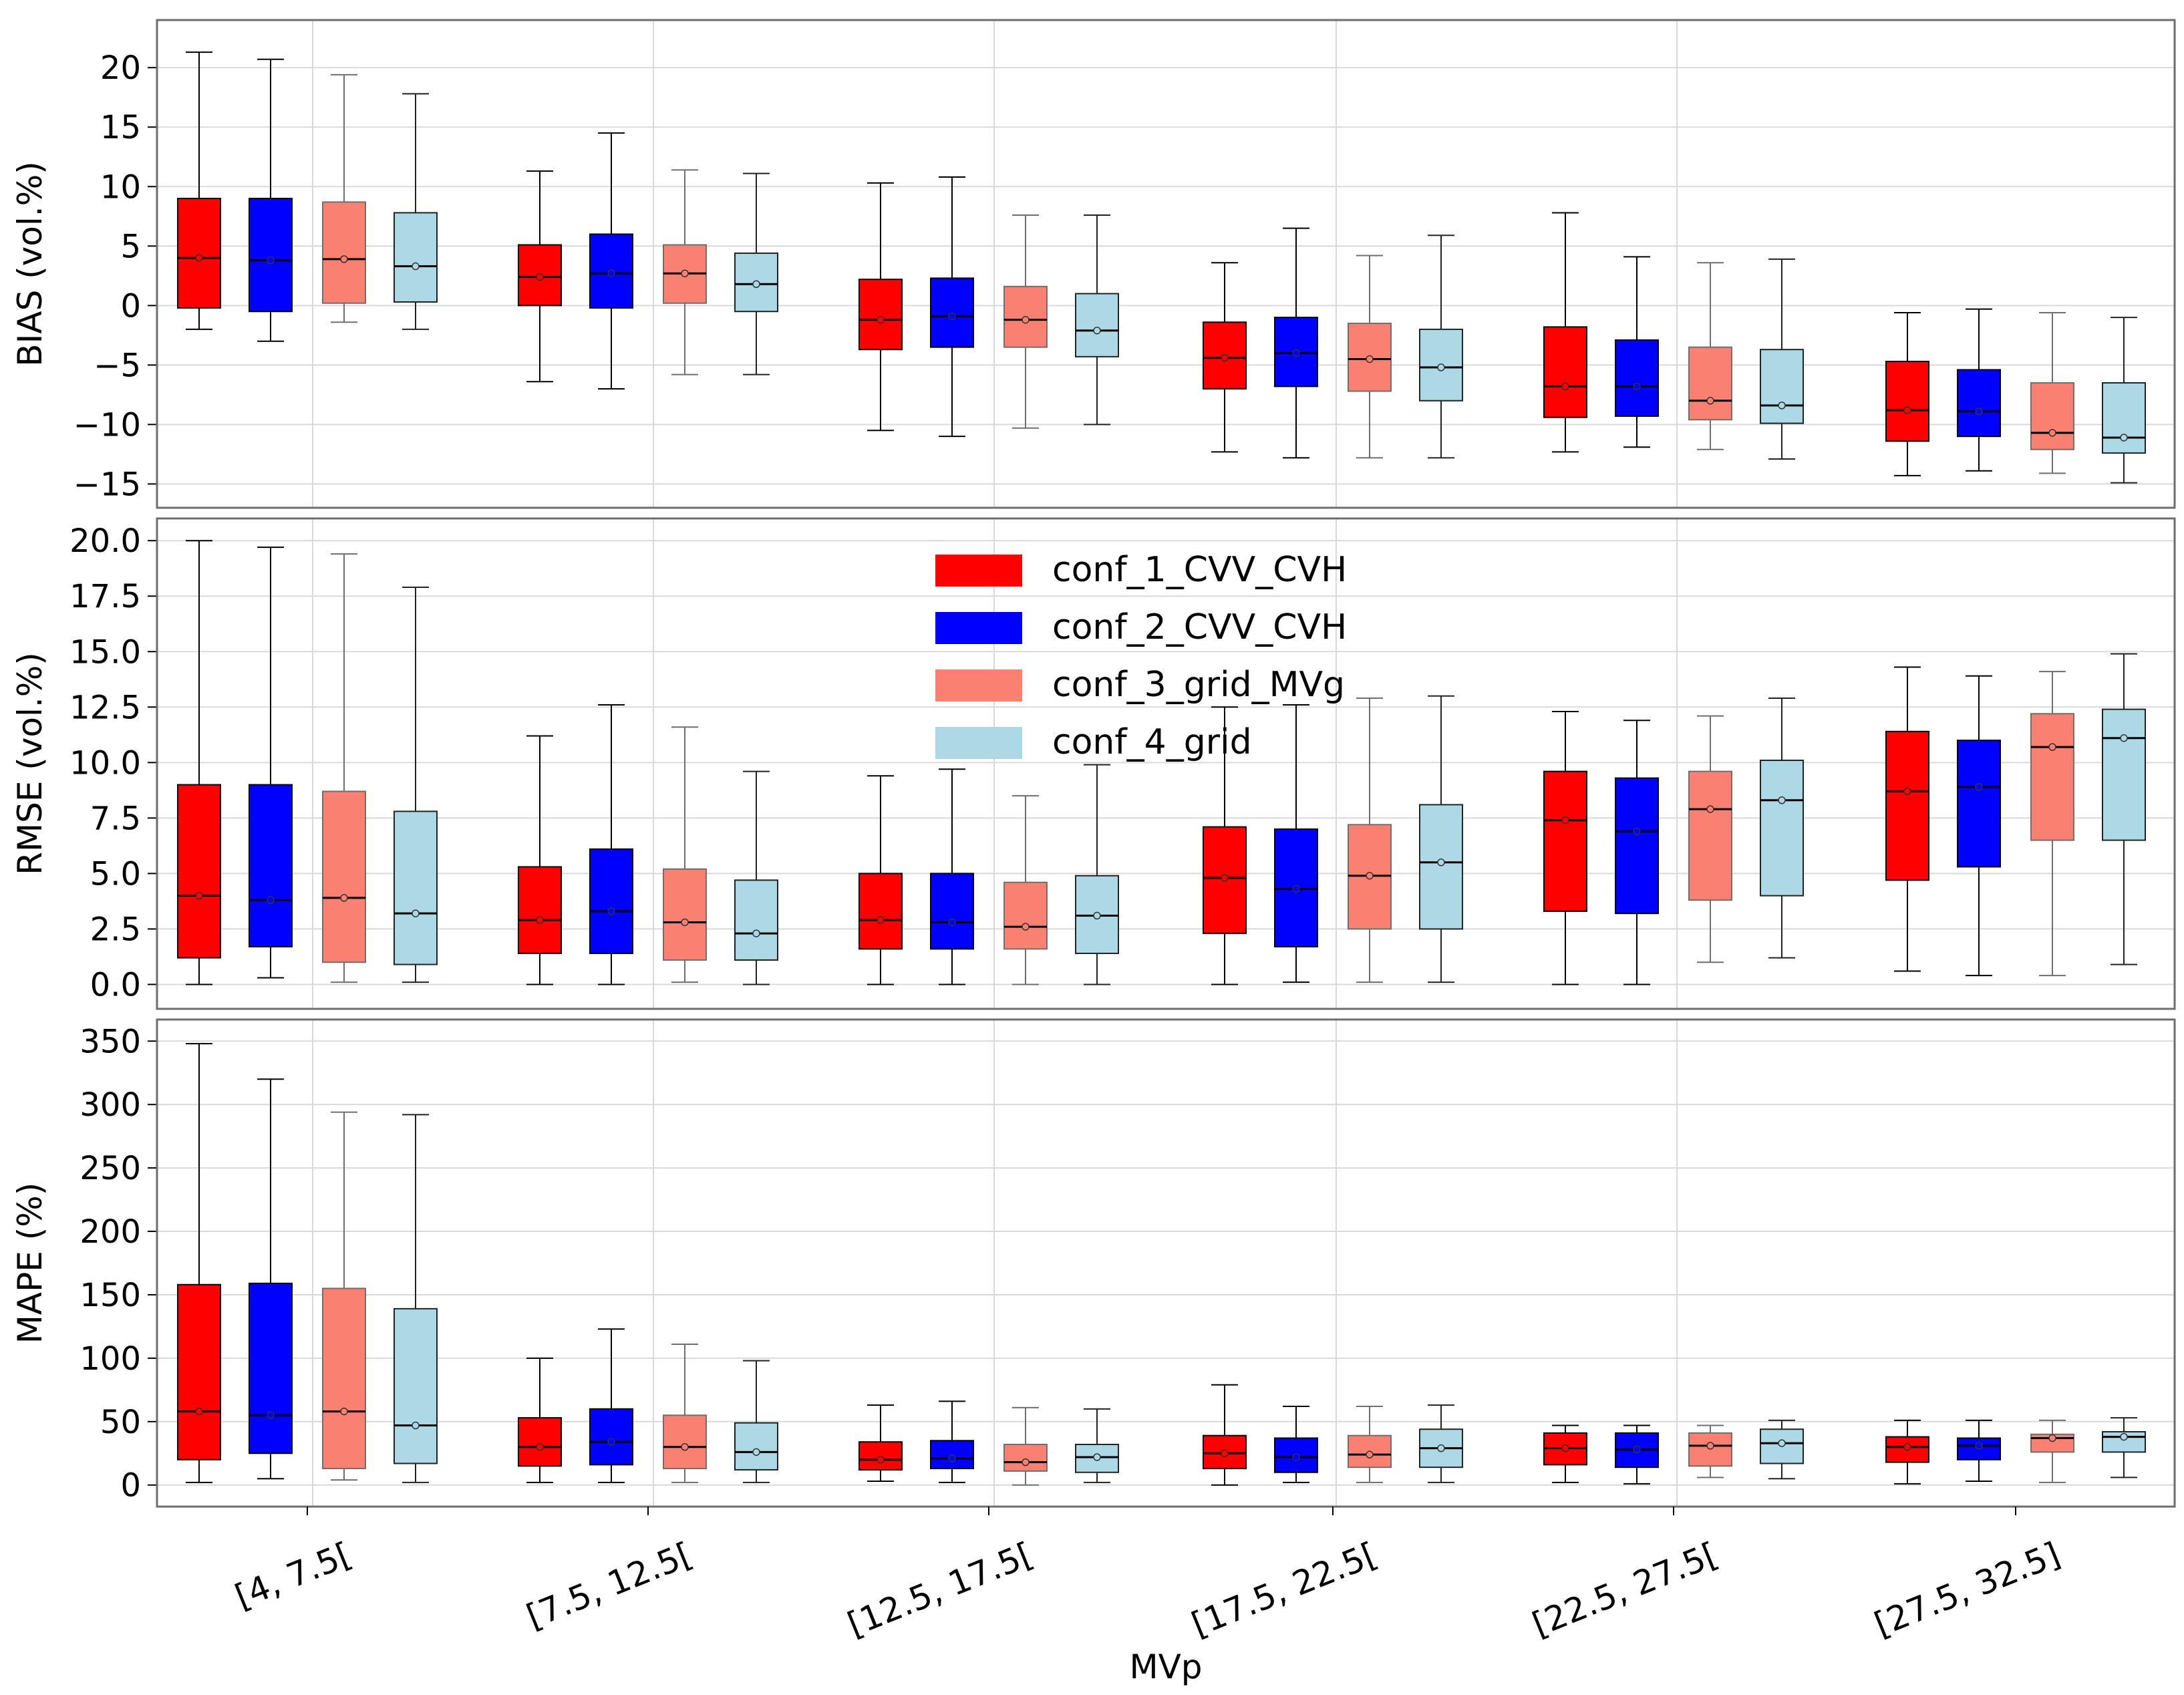 This screenshot has width=2184, height=1695. I want to click on x-tick-label: [4, 7.5[, so click(293, 1576).